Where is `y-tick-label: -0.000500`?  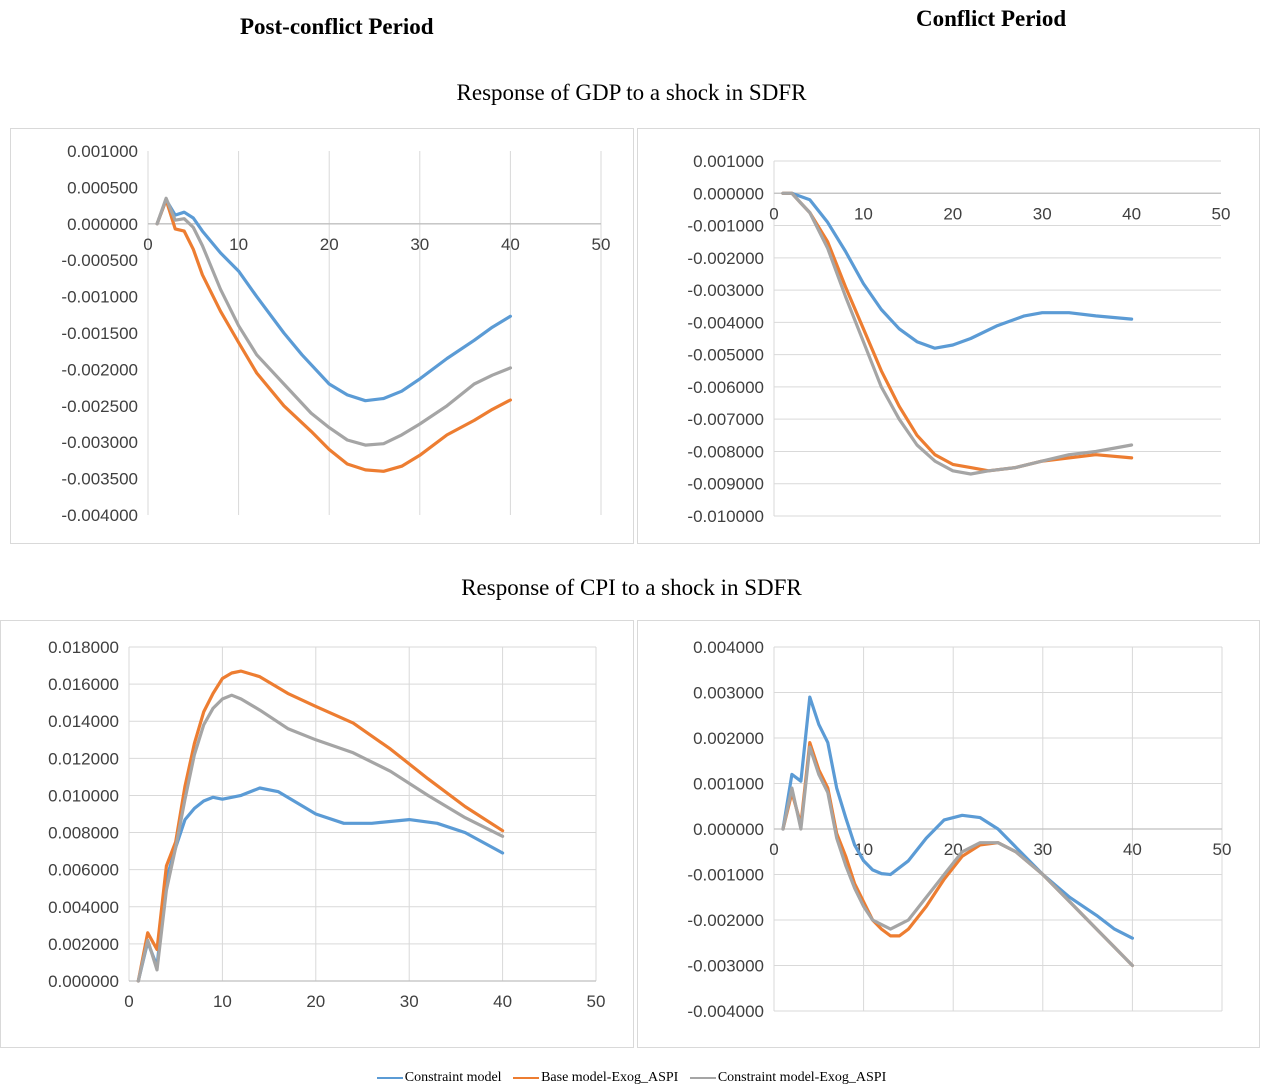 y-tick-label: -0.000500 is located at coordinates (99, 260).